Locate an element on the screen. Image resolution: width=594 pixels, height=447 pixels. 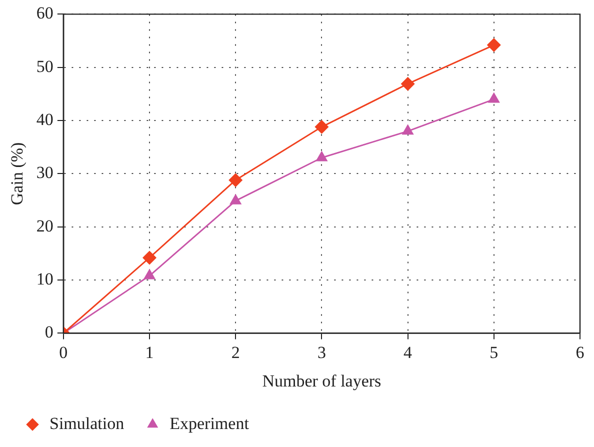
x-tick-label: 4 is located at coordinates (408, 352).